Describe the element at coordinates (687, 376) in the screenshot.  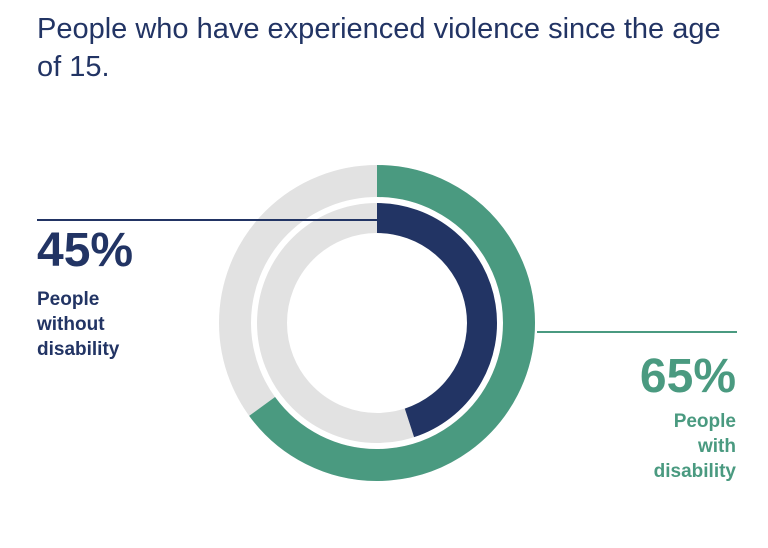
I see `outer-value-label: 65%` at that location.